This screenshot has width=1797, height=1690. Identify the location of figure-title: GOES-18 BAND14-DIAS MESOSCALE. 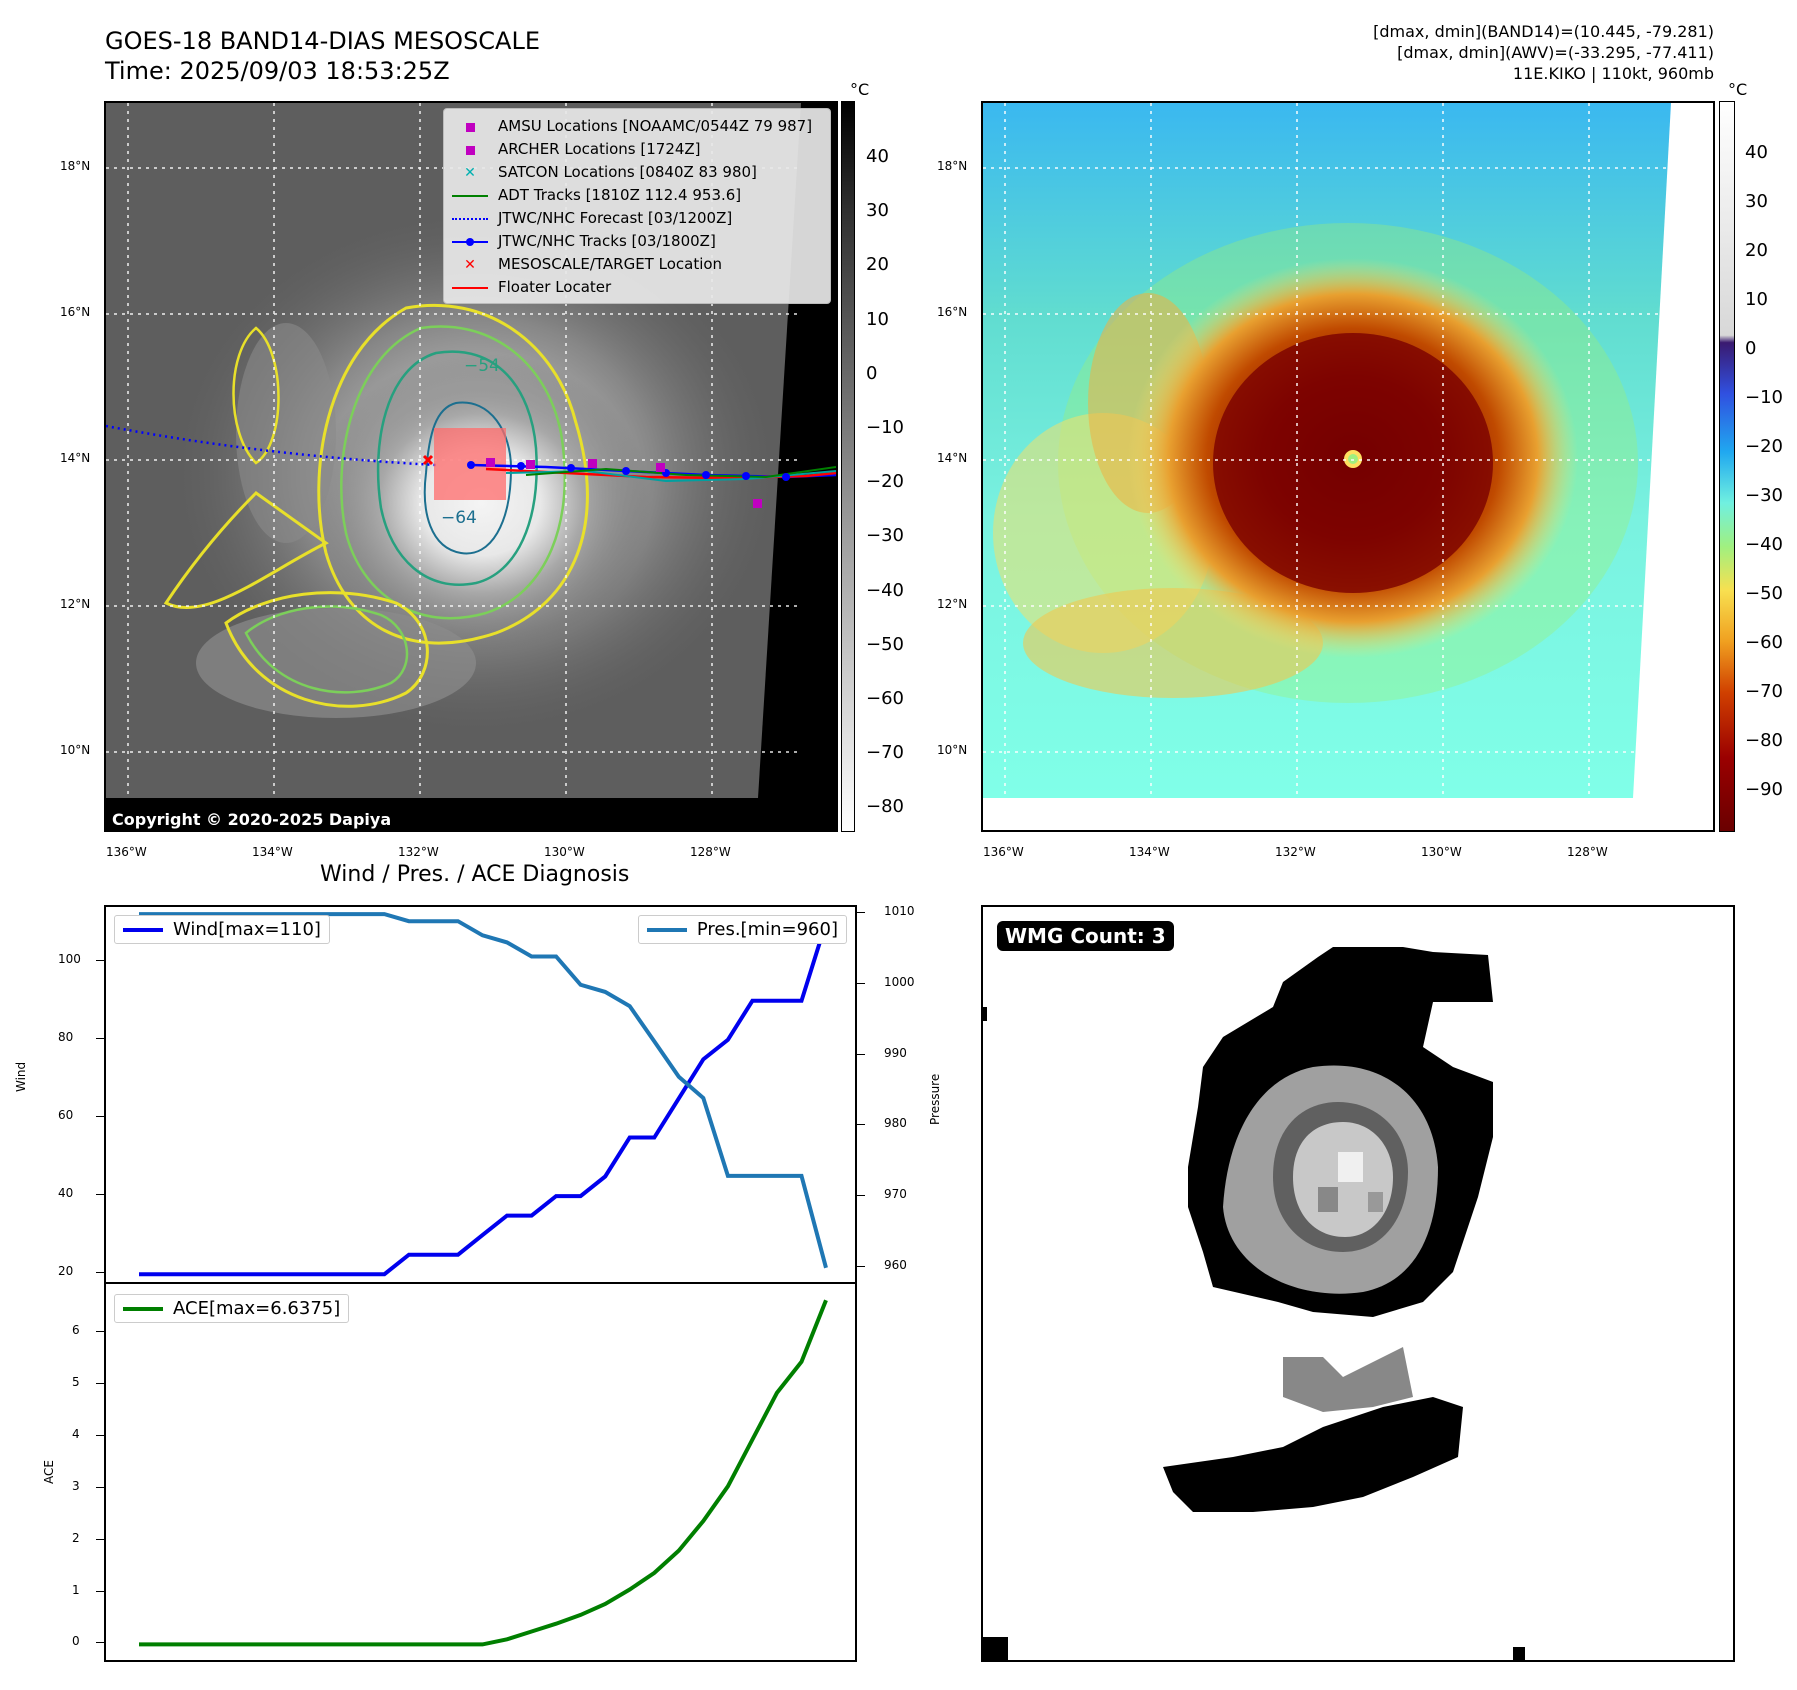
(323, 41).